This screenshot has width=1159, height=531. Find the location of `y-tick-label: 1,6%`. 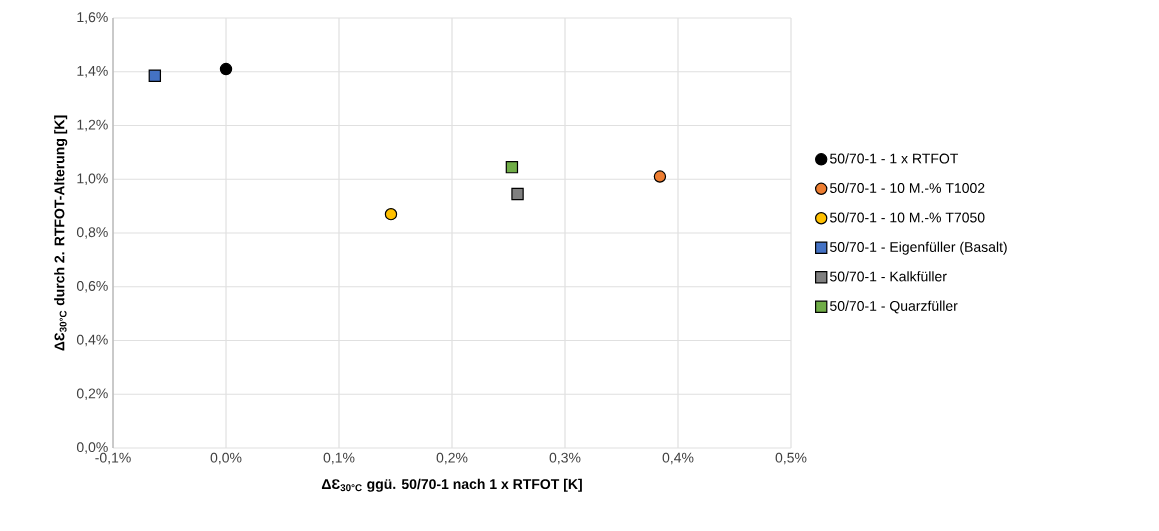

y-tick-label: 1,6% is located at coordinates (92, 18).